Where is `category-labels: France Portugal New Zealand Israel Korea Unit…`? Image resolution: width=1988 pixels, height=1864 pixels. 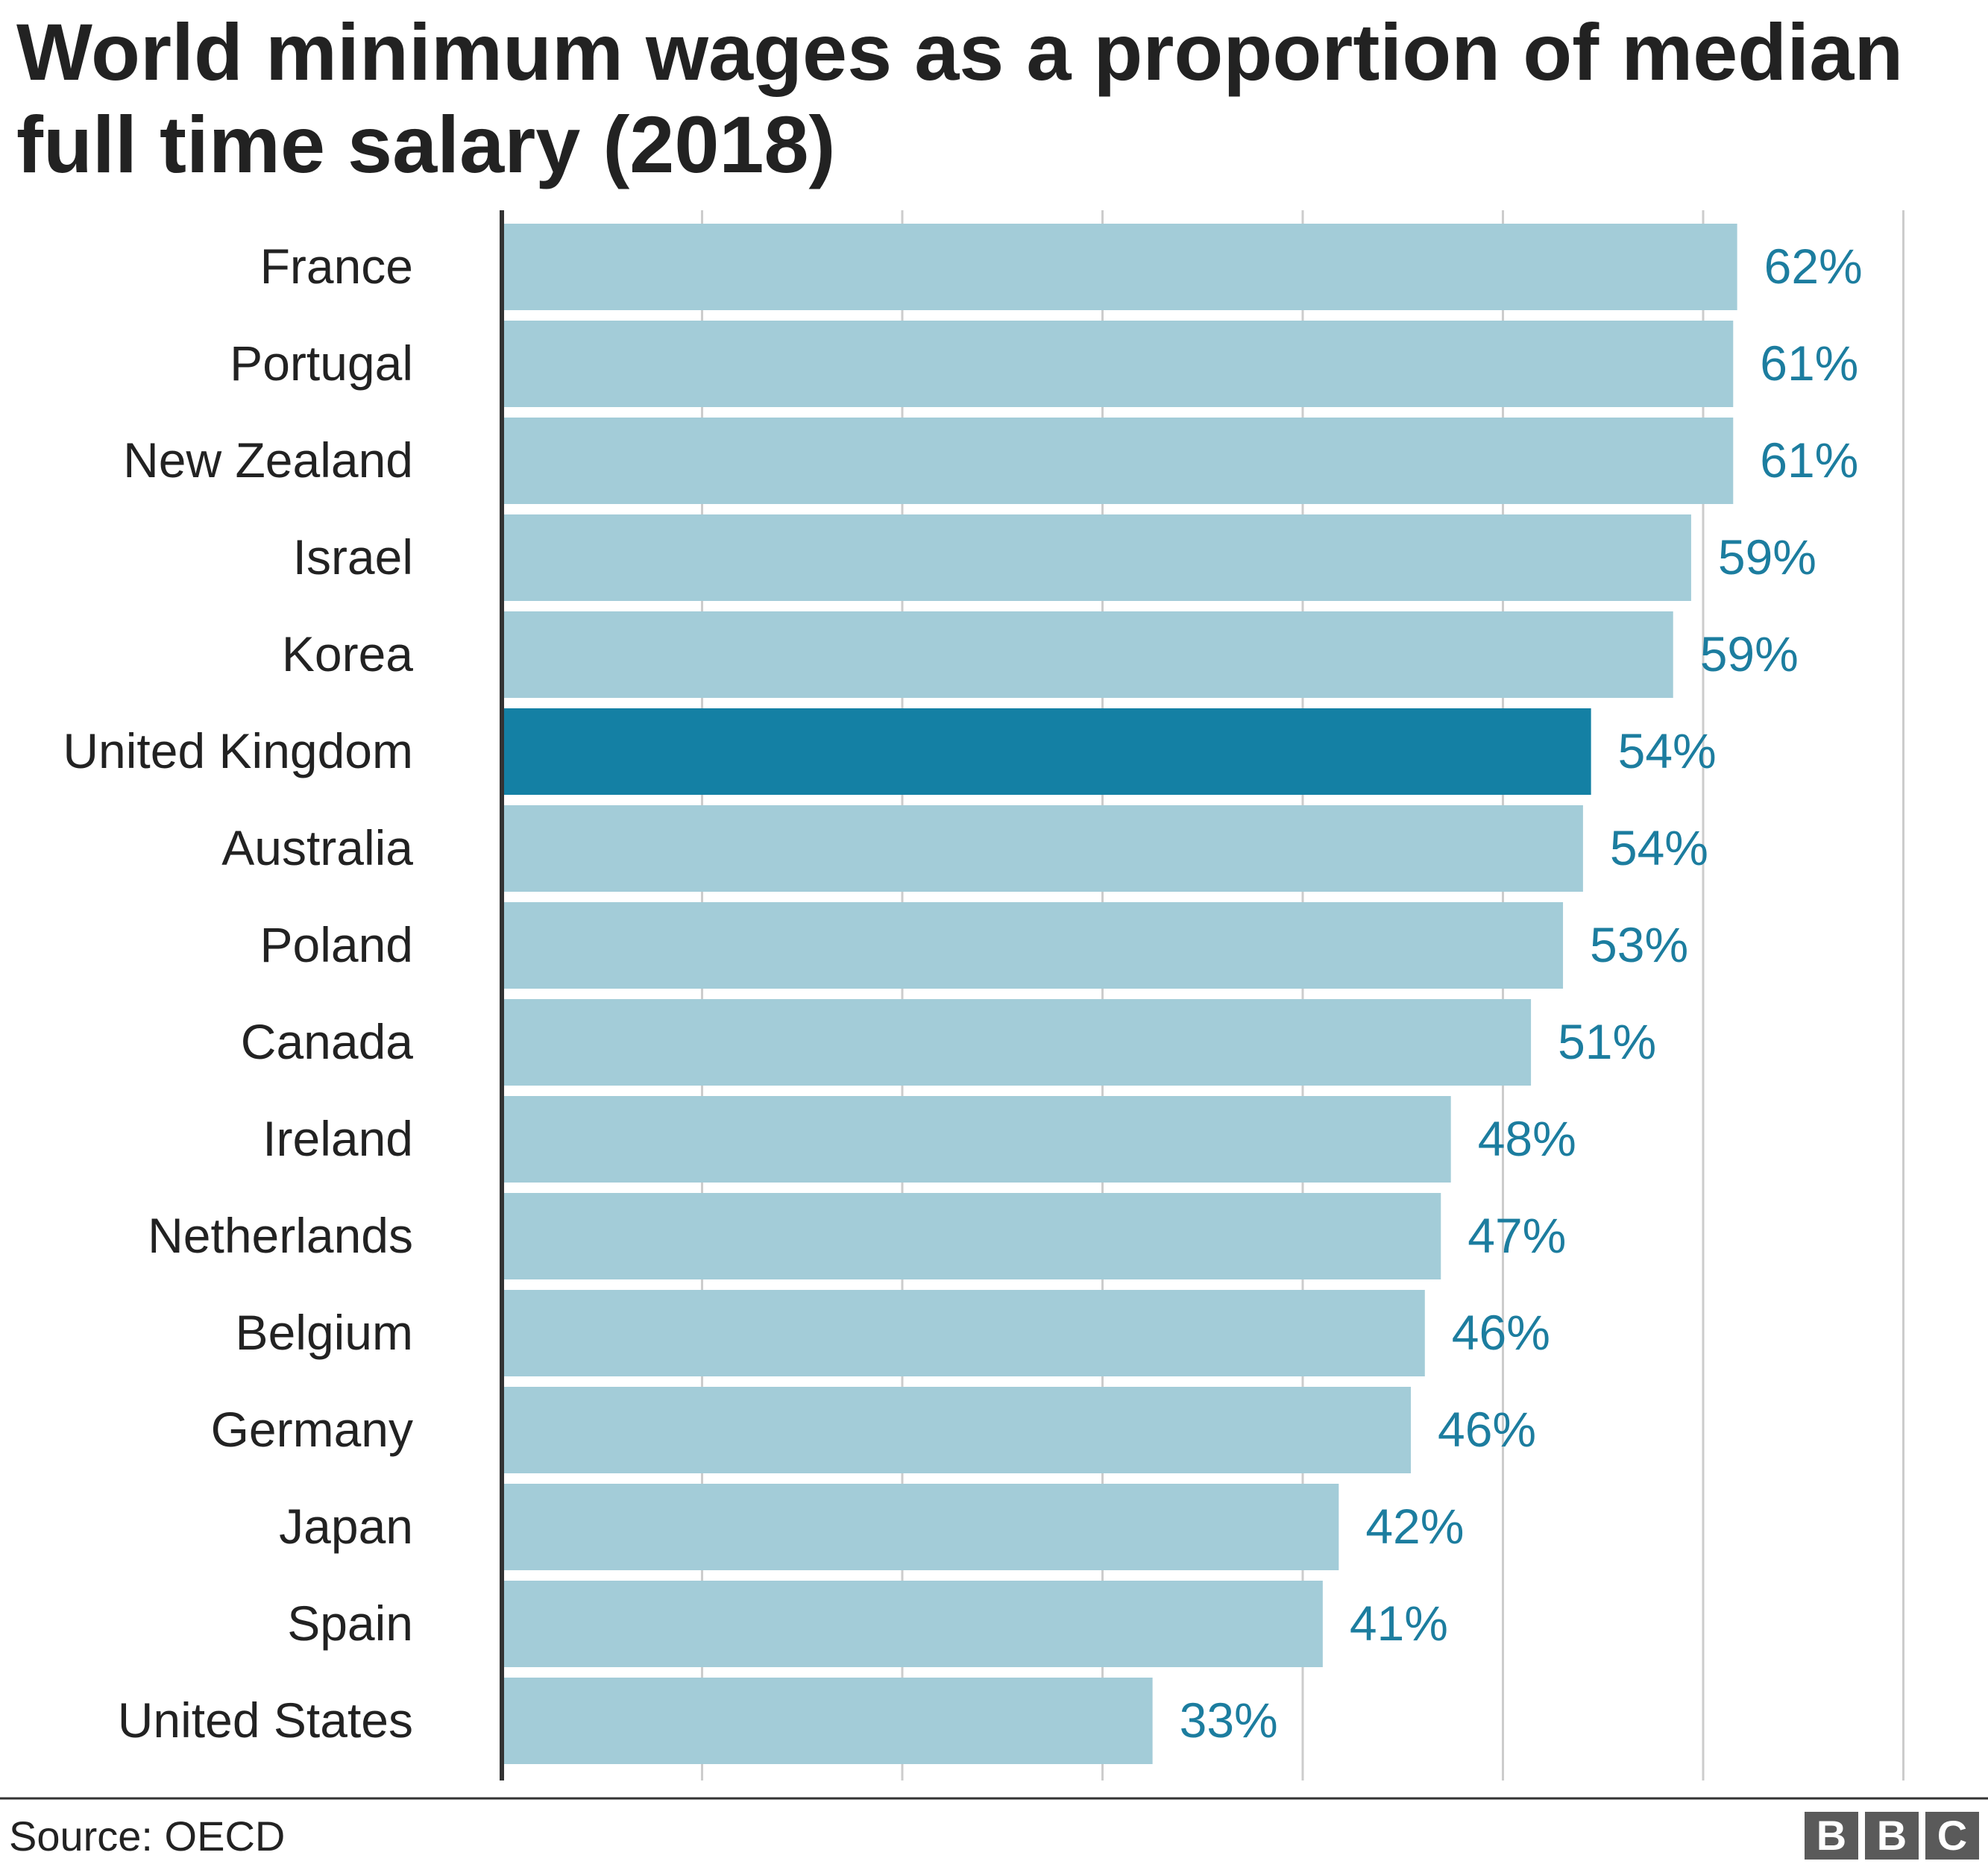 category-labels: France Portugal New Zealand Israel Korea Unit… is located at coordinates (238, 993).